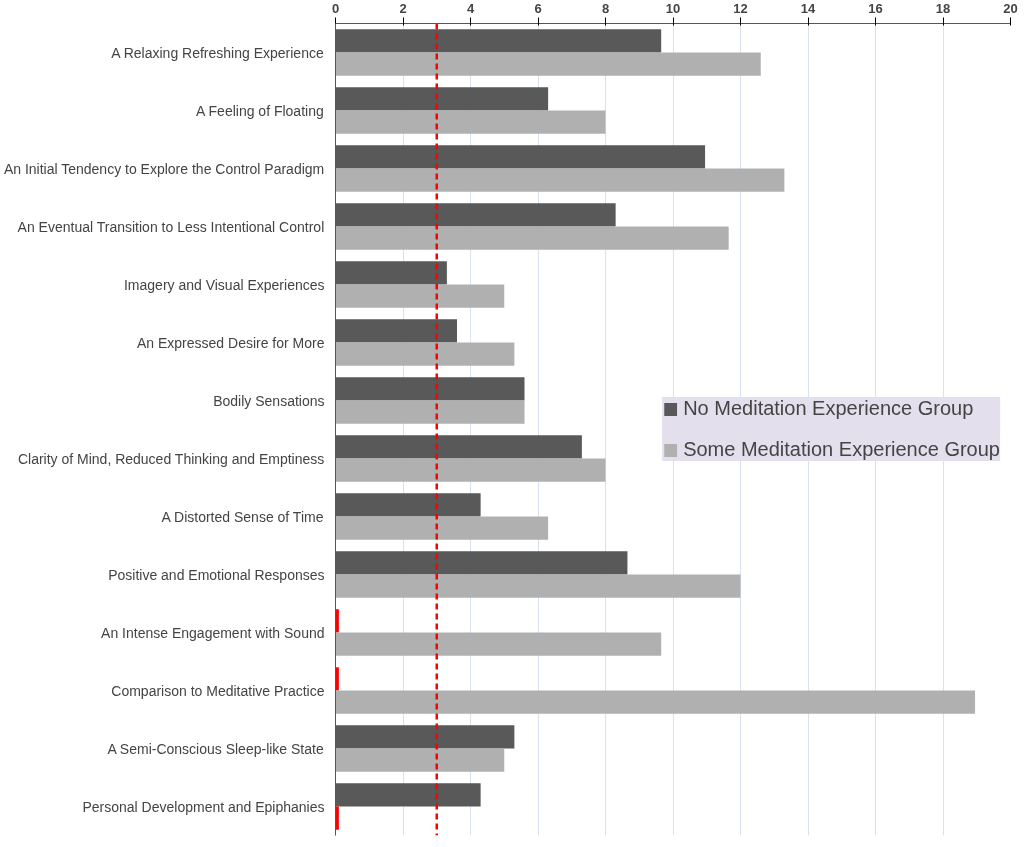  What do you see at coordinates (943, 8) in the screenshot?
I see `x-tick-label: 18` at bounding box center [943, 8].